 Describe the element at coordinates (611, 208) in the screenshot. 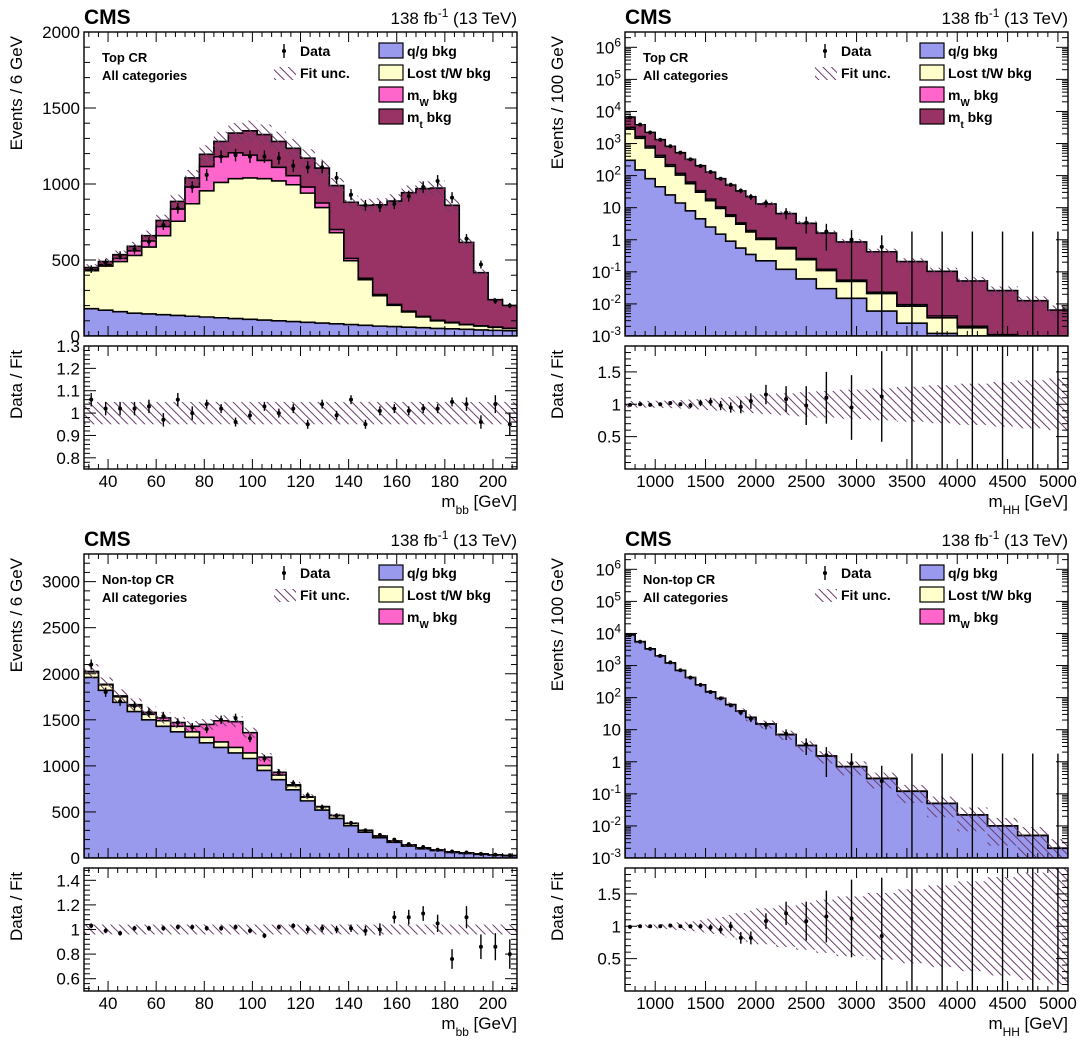

I see `y-tick-label: 10` at that location.